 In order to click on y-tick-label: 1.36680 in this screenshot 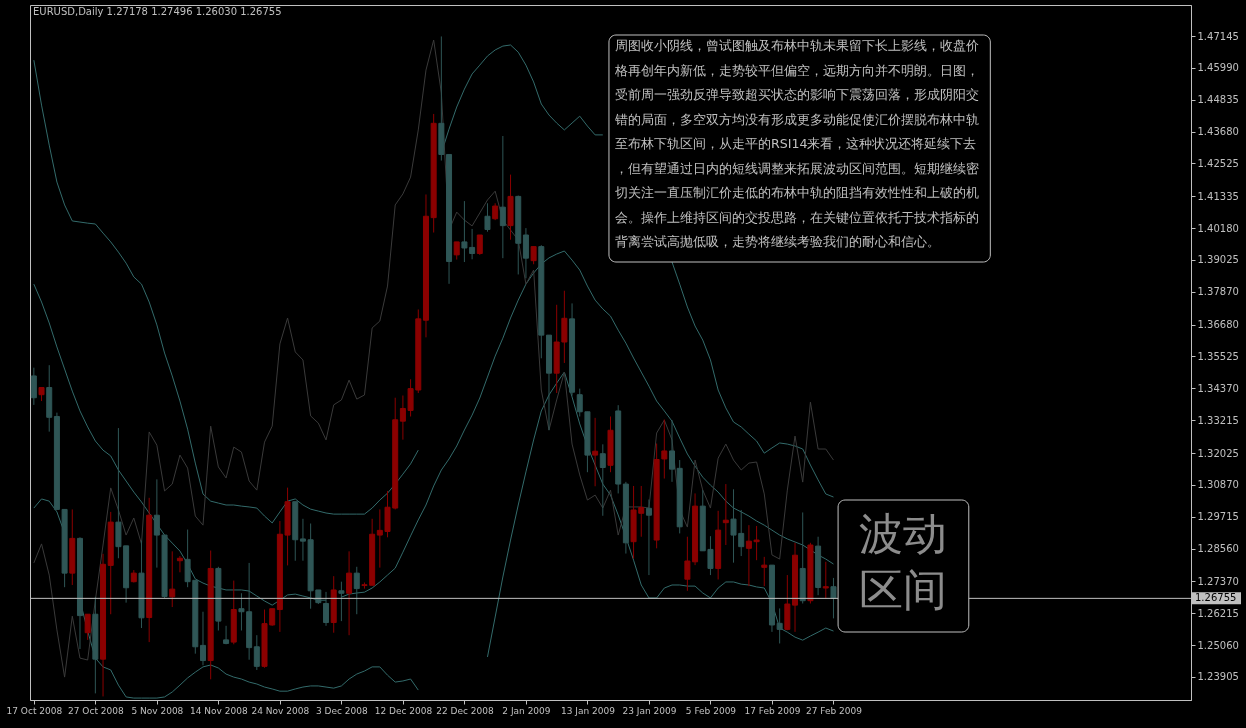, I will do `click(1218, 325)`.